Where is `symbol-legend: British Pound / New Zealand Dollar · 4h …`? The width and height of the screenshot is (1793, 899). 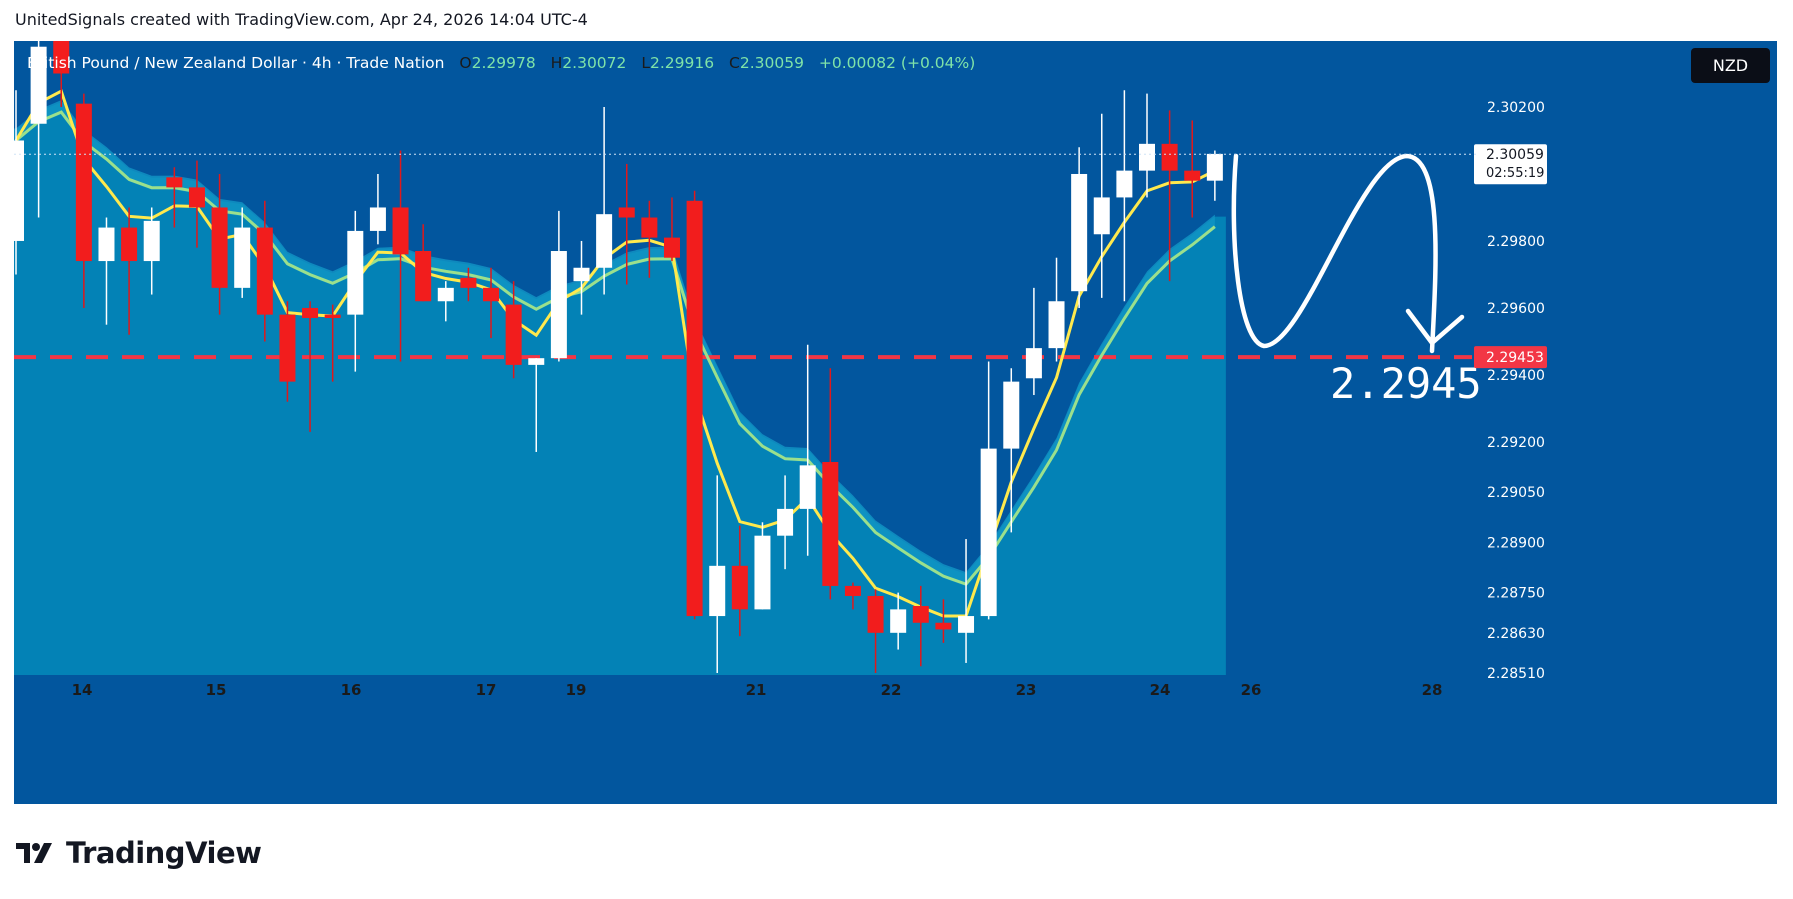 symbol-legend: British Pound / New Zealand Dollar · 4h … is located at coordinates (501, 63).